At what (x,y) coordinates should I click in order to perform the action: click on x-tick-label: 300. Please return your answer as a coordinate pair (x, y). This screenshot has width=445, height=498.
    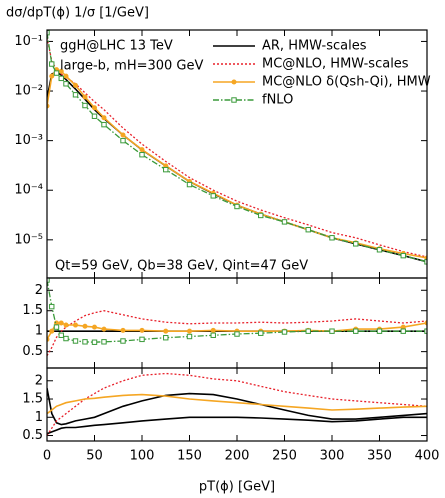
    Looking at the image, I should click on (332, 456).